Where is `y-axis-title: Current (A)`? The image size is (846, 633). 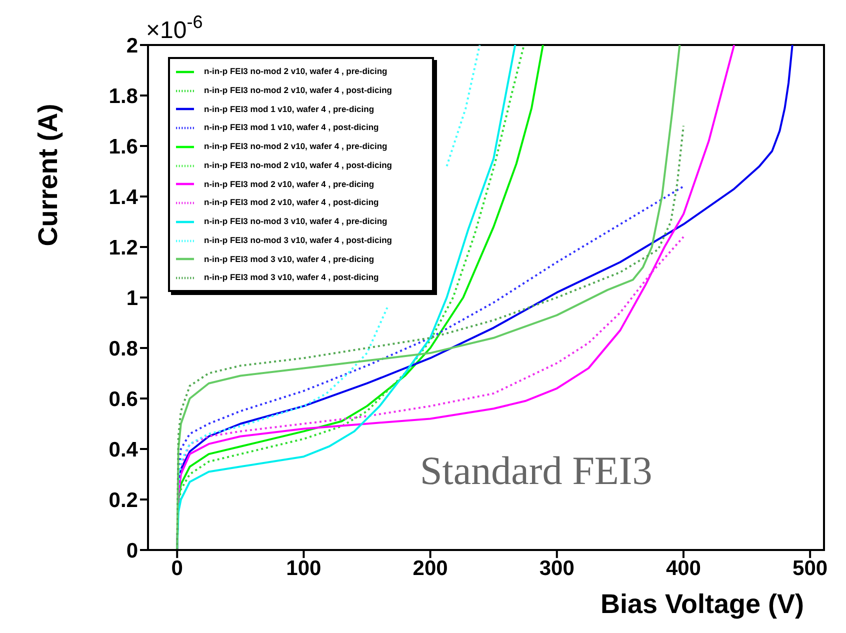 y-axis-title: Current (A) is located at coordinates (48, 175).